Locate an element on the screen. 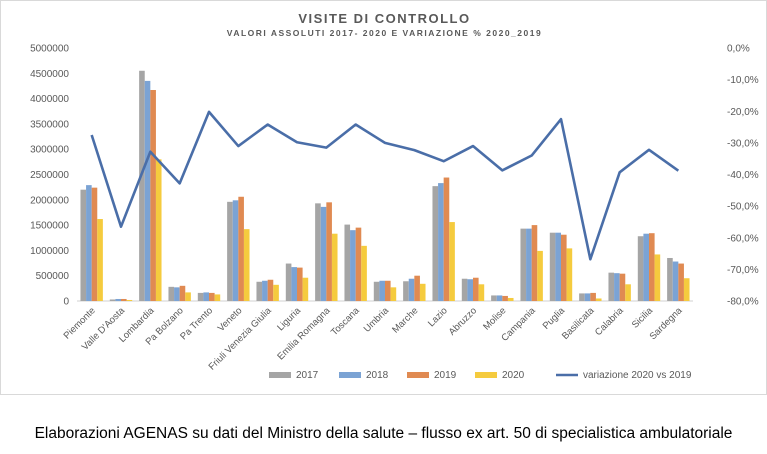 This screenshot has width=767, height=454. y-tick-label: 4500000 is located at coordinates (49, 74).